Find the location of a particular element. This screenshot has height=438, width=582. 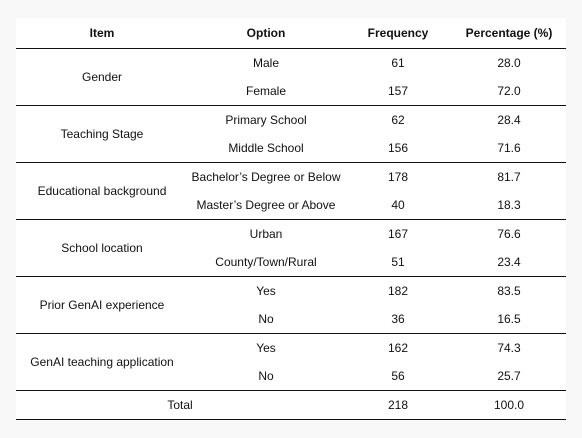

percentage-cell: 16.5 is located at coordinates (509, 319).